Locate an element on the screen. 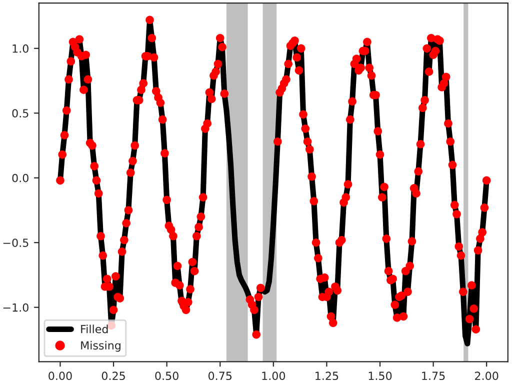 The width and height of the screenshot is (512, 384). x-tick-label: 0.00 is located at coordinates (60, 376).